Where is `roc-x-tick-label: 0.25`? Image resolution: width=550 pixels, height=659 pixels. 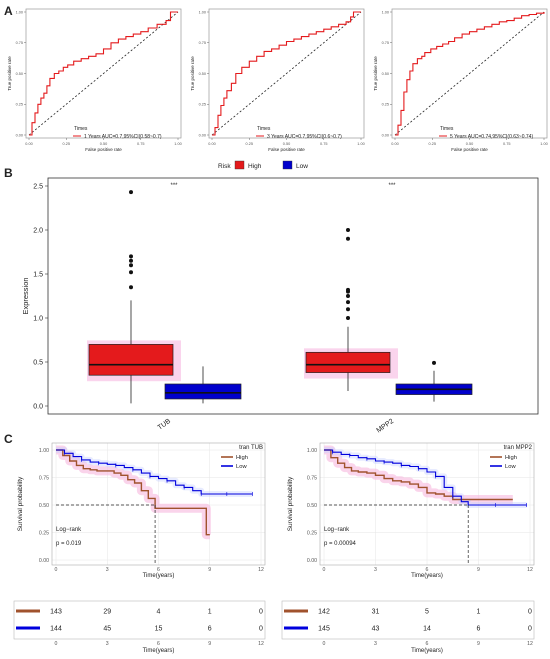 roc-x-tick-label: 0.25 is located at coordinates (249, 144).